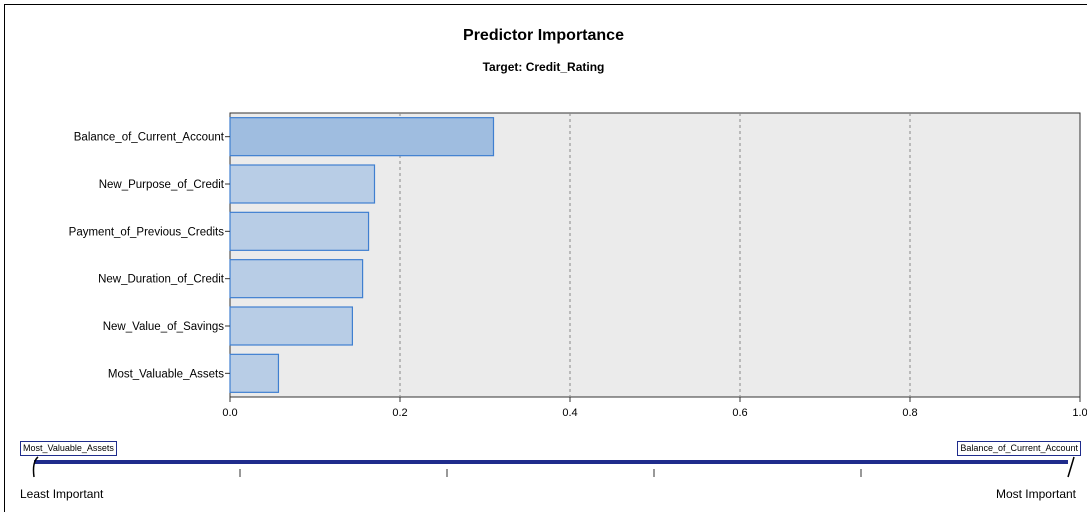 The height and width of the screenshot is (512, 1087). Describe the element at coordinates (147, 232) in the screenshot. I see `y-tick-label: Payment_of_Previous_Credits` at that location.